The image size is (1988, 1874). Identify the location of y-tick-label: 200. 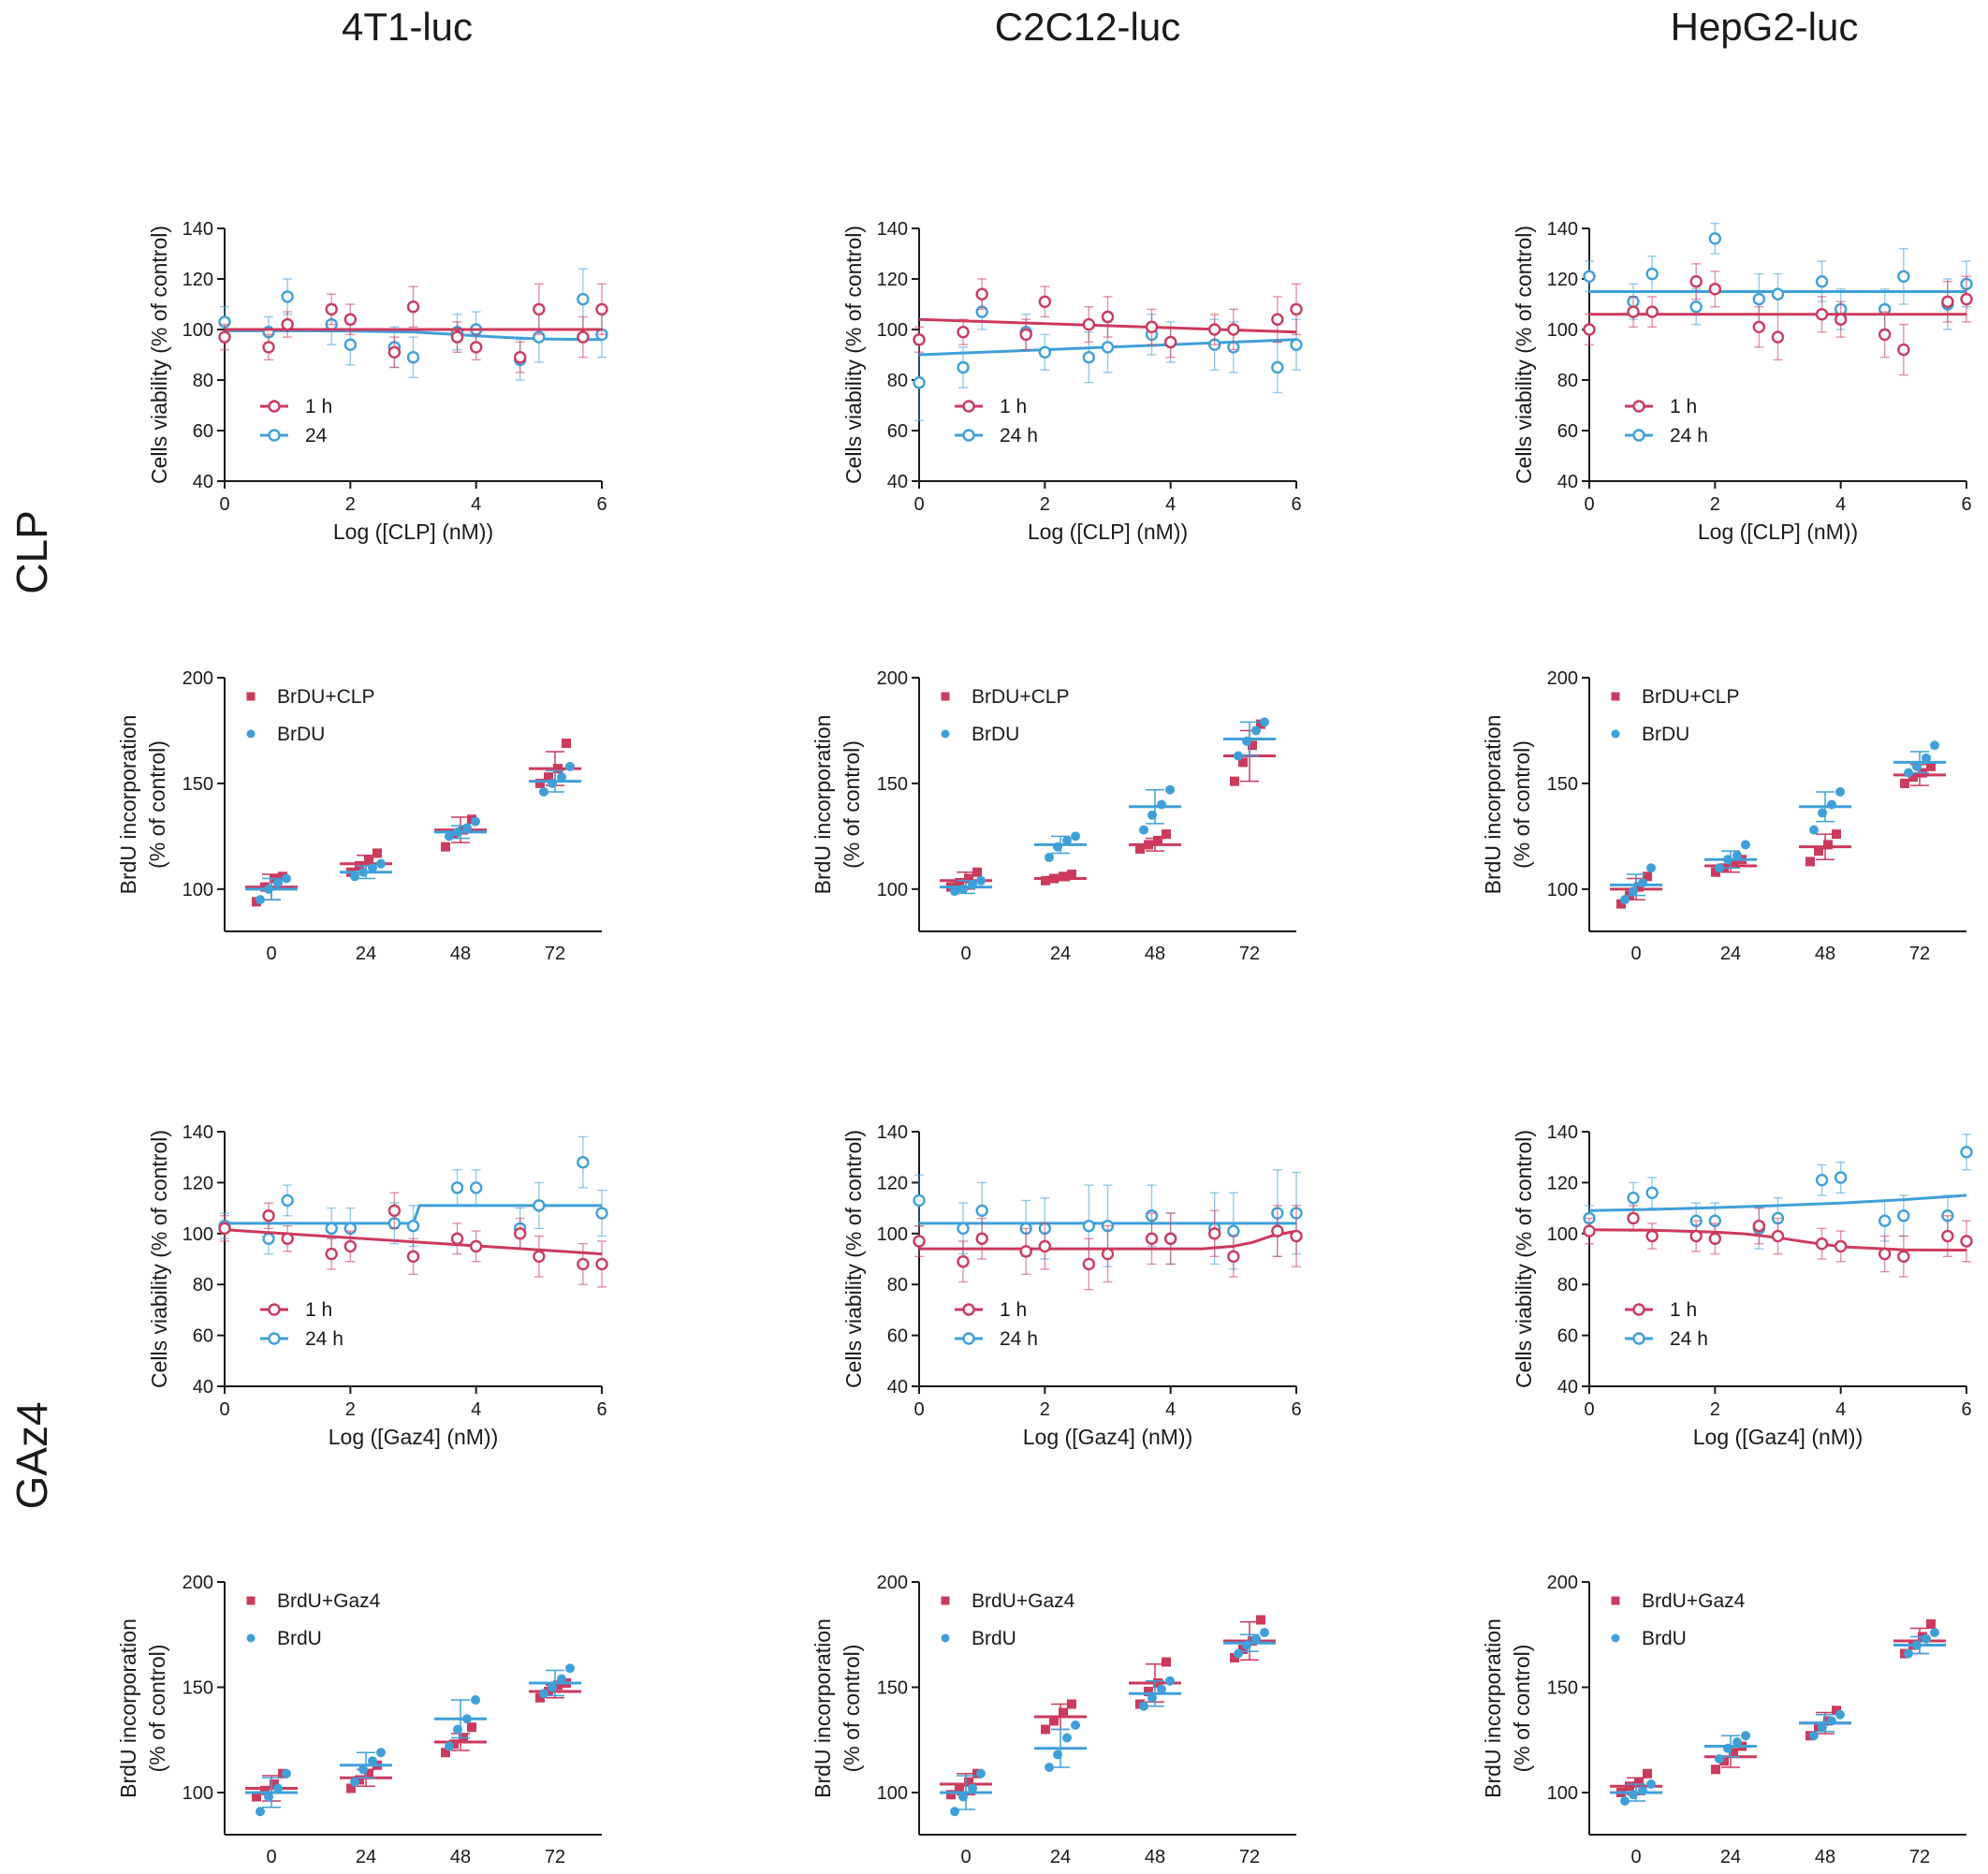
(198, 1583).